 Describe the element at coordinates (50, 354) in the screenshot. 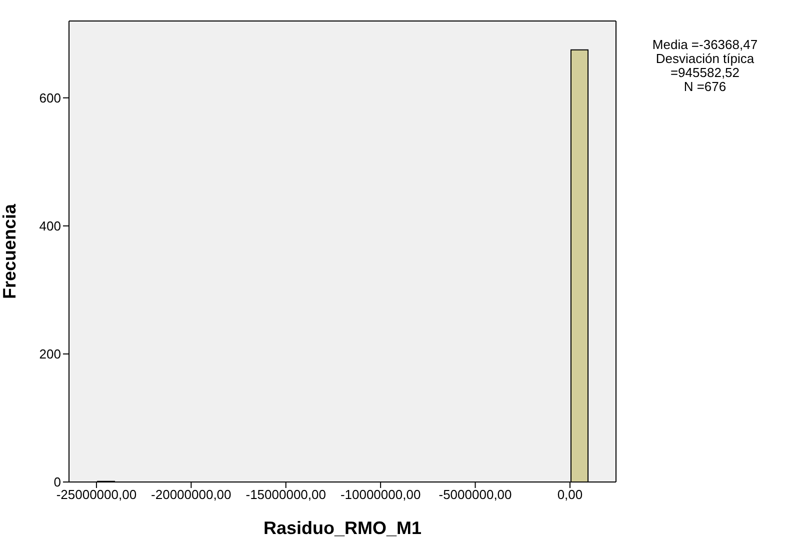

I see `y-tick-label: 200` at that location.